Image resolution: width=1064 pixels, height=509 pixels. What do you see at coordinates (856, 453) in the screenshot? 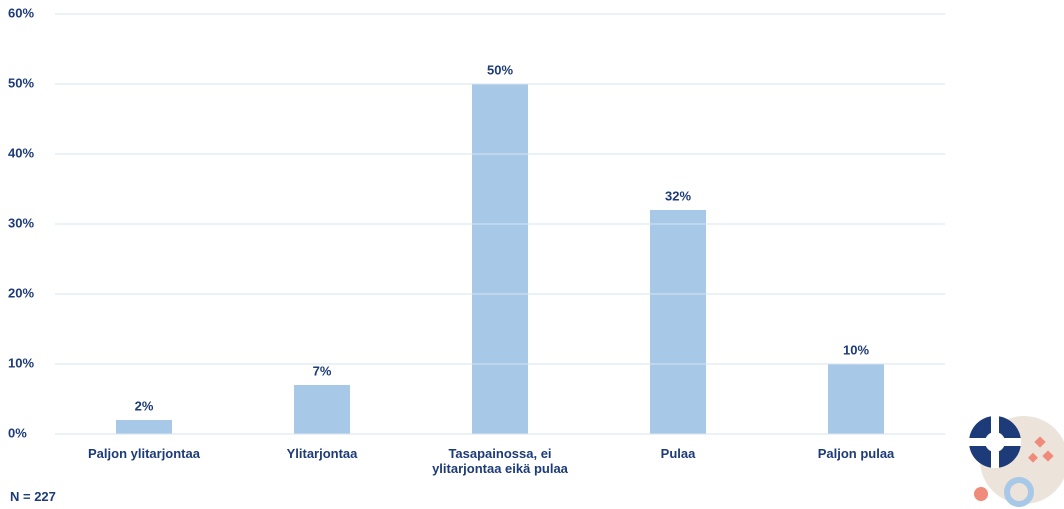
I see `x-tick-label: Paljon pulaa` at bounding box center [856, 453].